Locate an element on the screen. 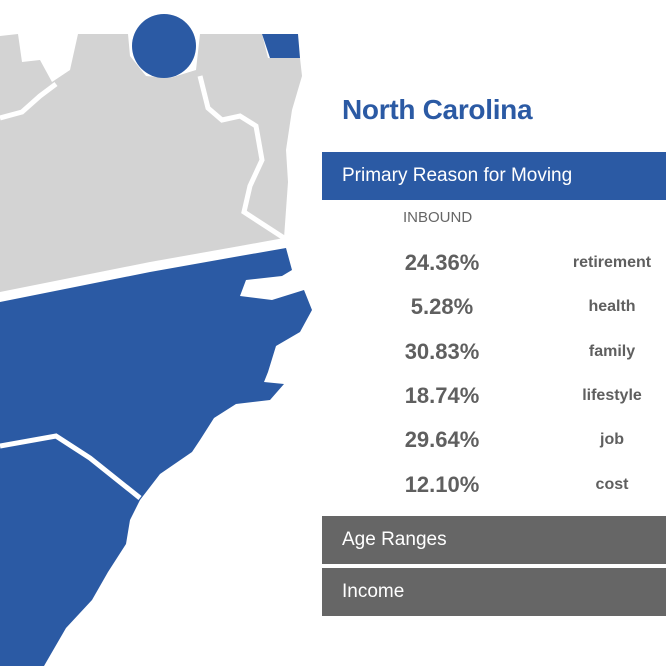 This screenshot has width=666, height=666. reason-percent: 5.28% is located at coordinates (442, 306).